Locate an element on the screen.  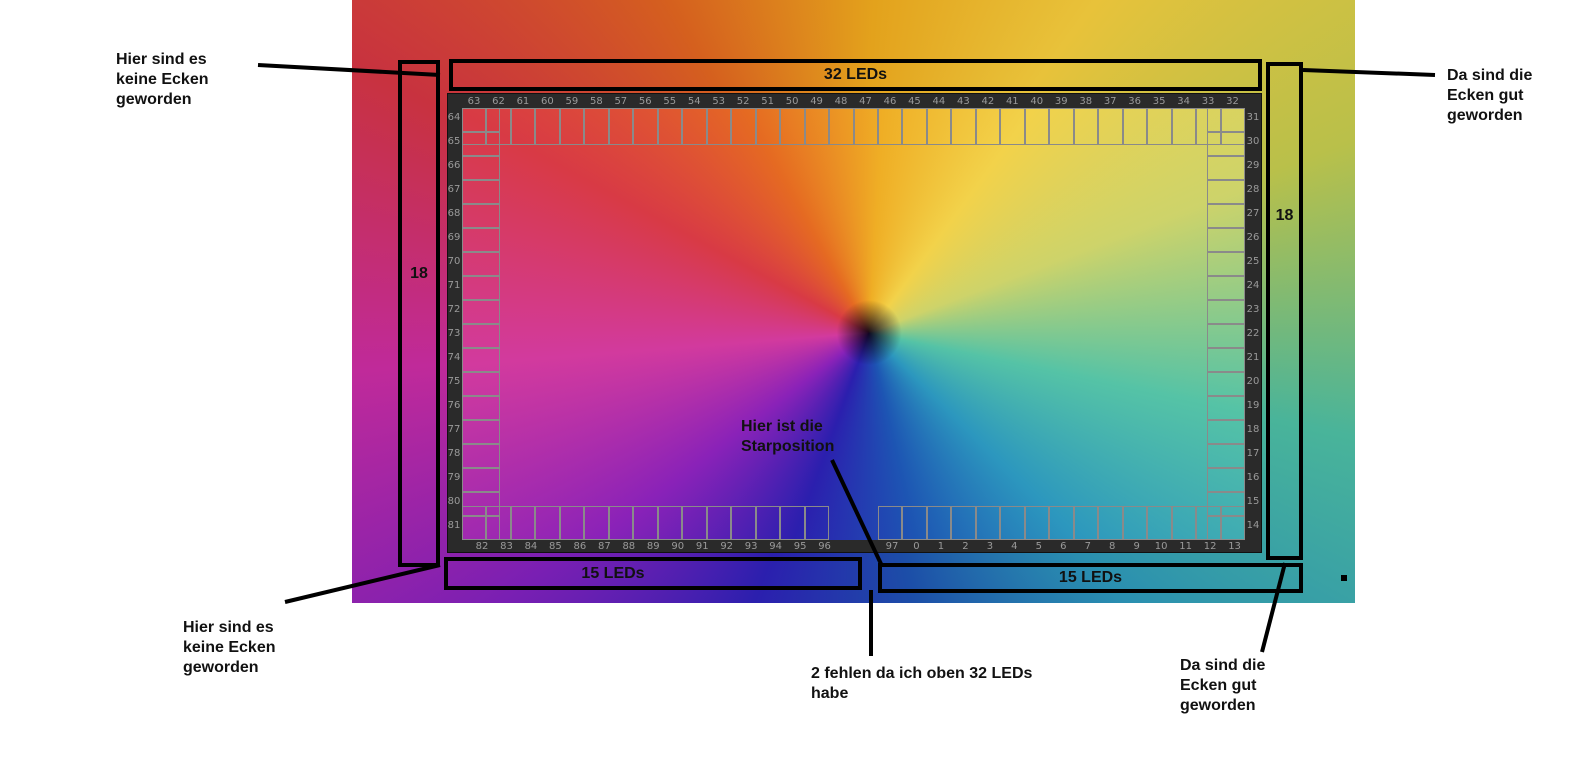
bottom-left-box-label: 15 LEDs is located at coordinates (613, 573).